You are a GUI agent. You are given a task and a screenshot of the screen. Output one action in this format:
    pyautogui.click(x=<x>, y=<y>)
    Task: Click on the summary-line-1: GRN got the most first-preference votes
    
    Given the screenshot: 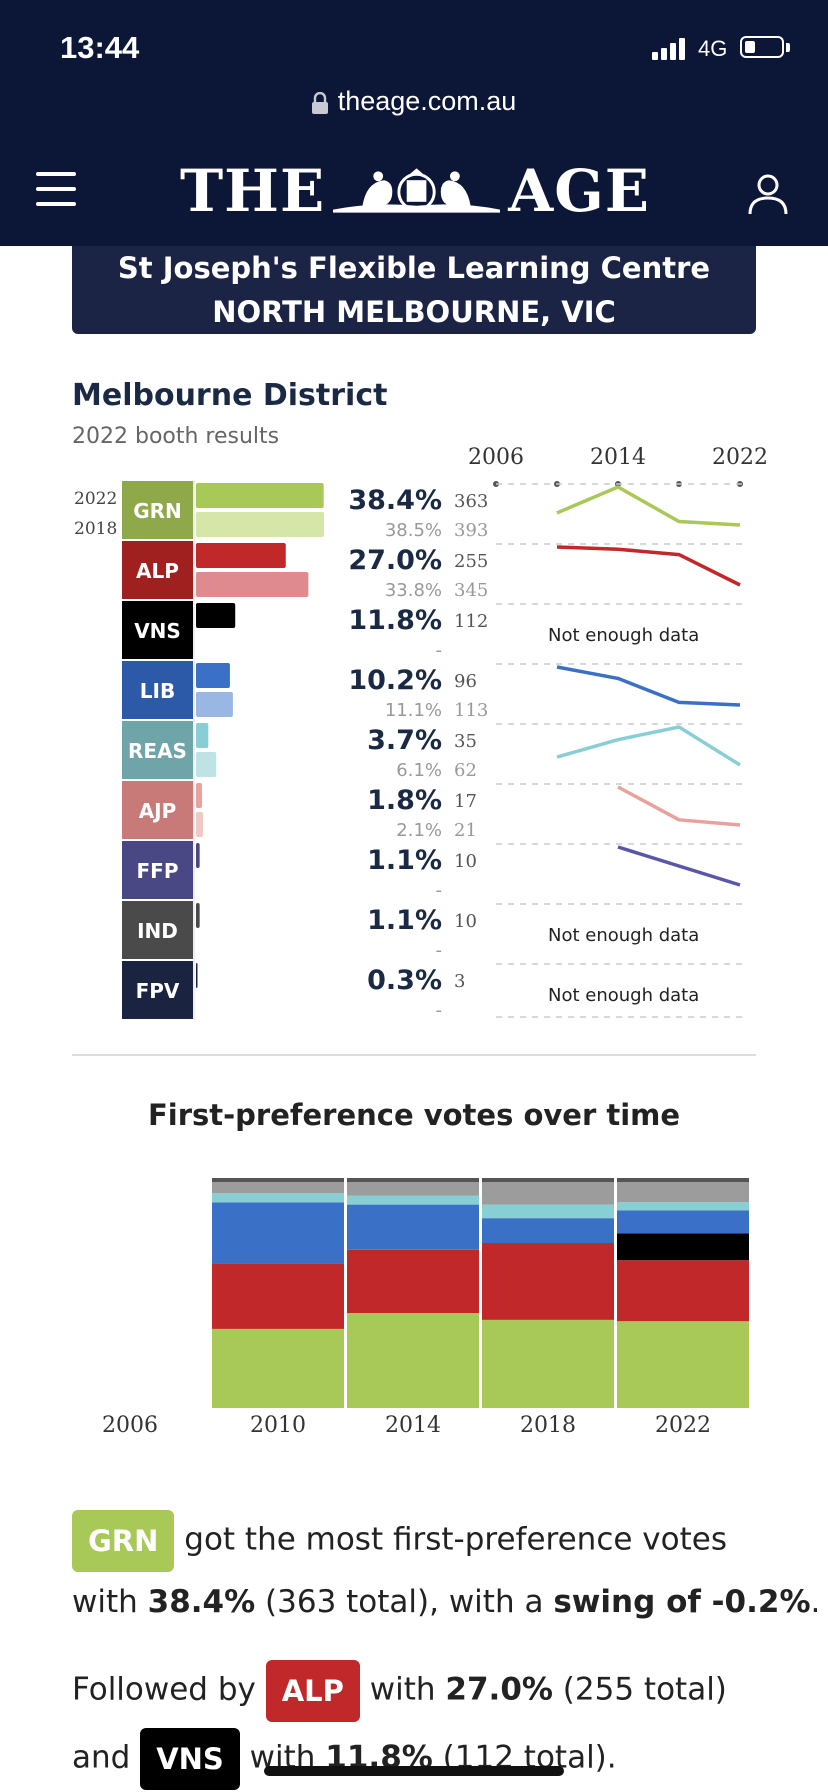 What is the action you would take?
    pyautogui.click(x=399, y=1541)
    